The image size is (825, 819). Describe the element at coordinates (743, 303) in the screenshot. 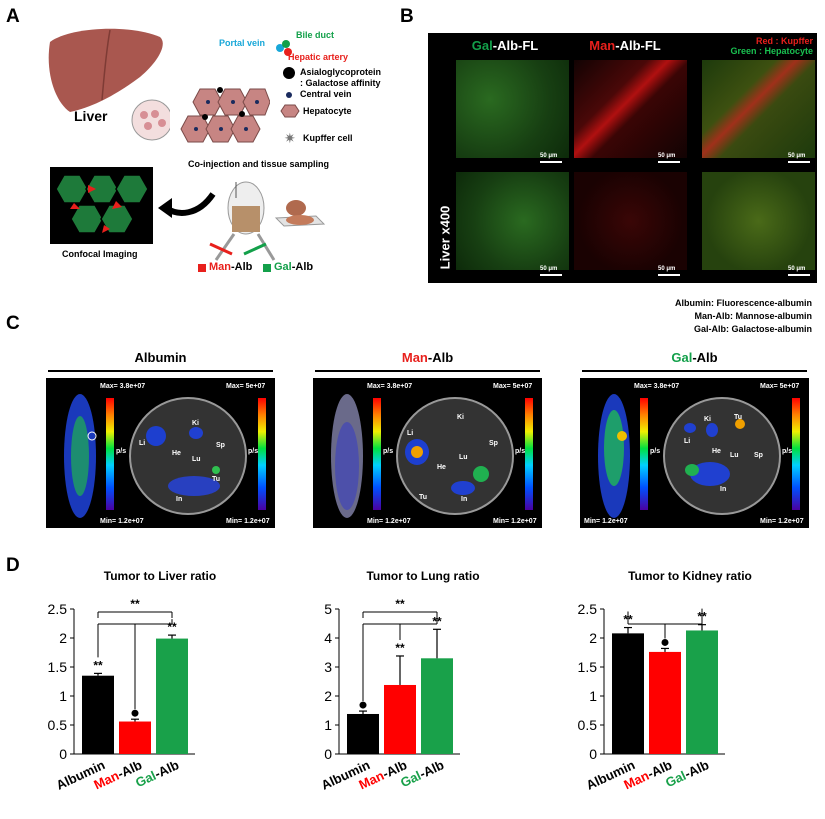

I see `legend-line: Albumin: Fluorescence-albumin` at that location.